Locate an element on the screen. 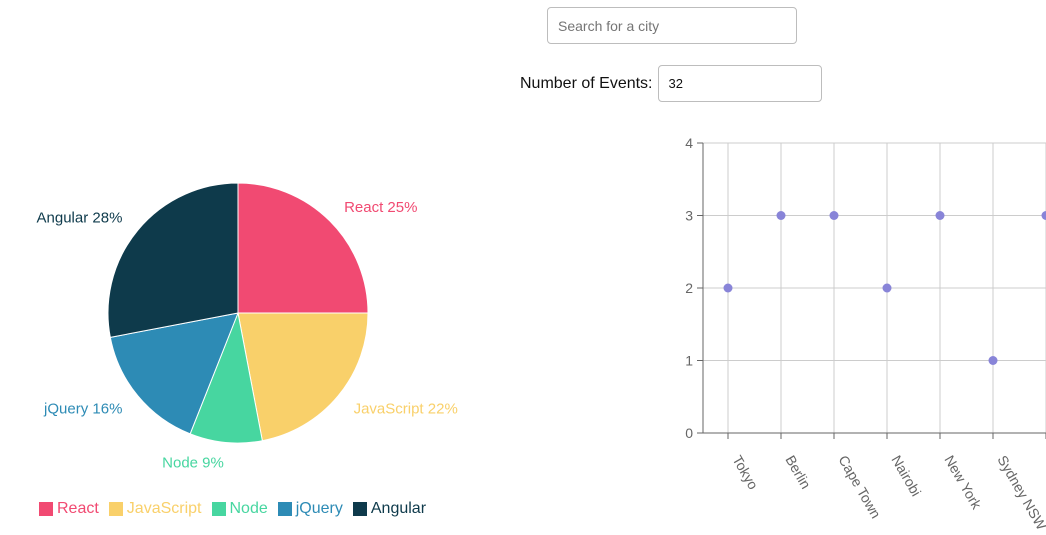 This screenshot has height=535, width=1046. city-search-input is located at coordinates (672, 25).